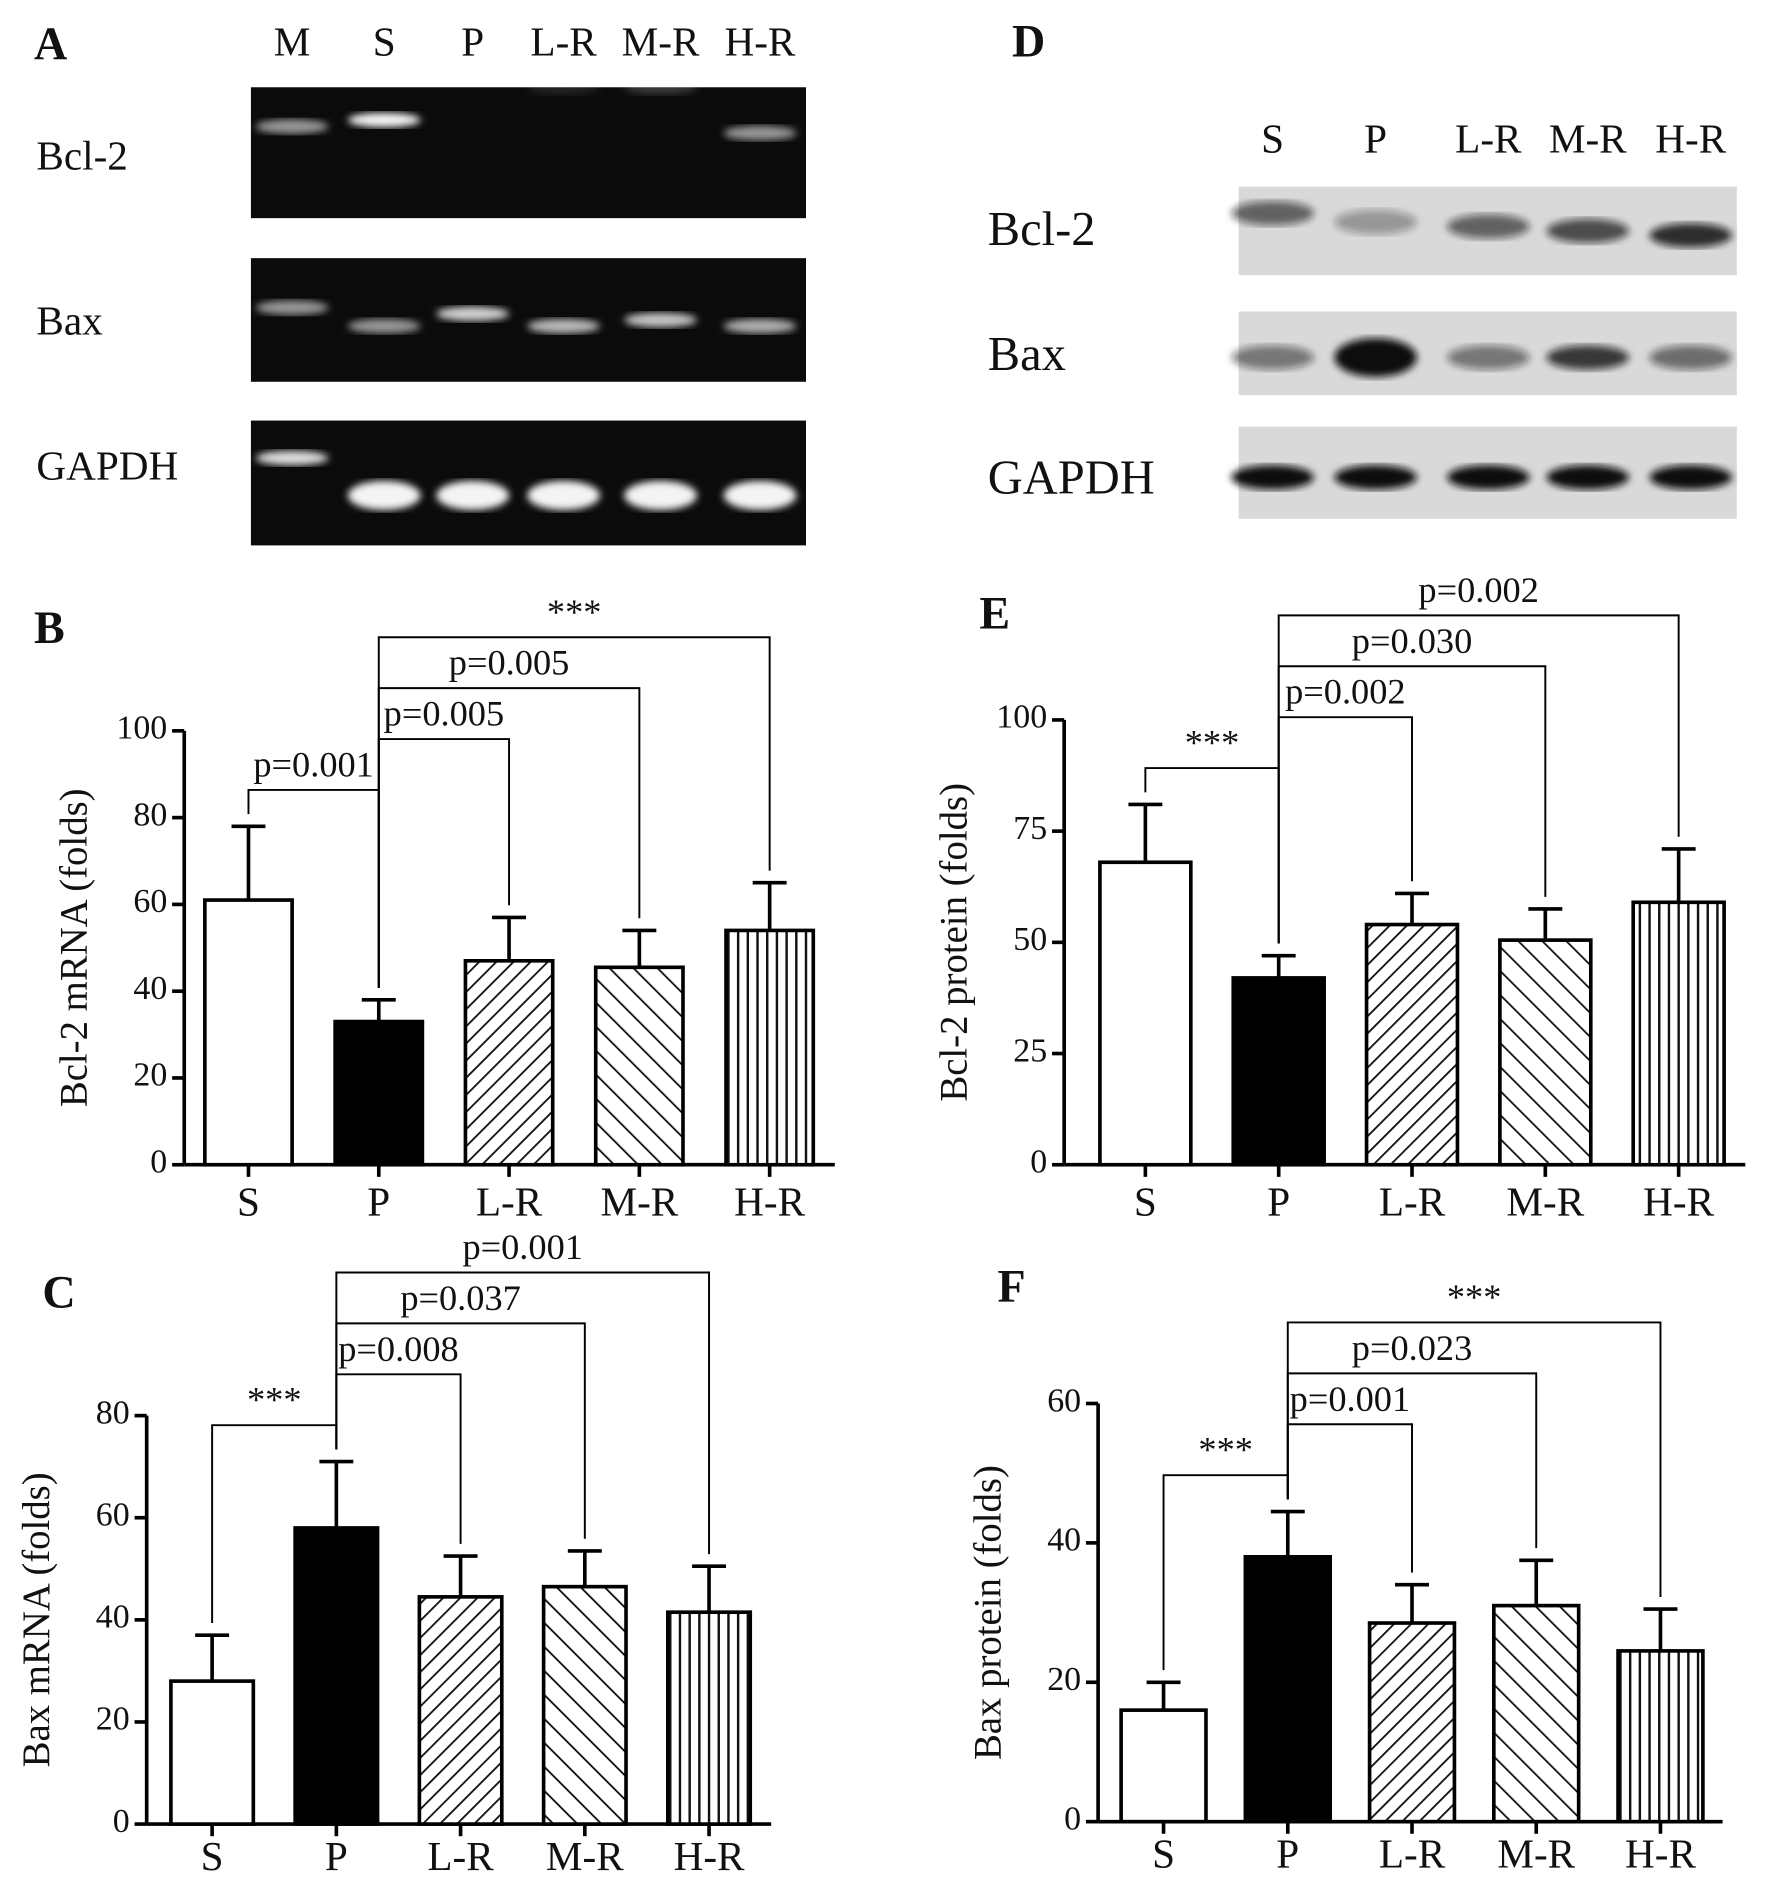  I want to click on y-axis-label: Bcl-2 protein (folds), so click(953, 942).